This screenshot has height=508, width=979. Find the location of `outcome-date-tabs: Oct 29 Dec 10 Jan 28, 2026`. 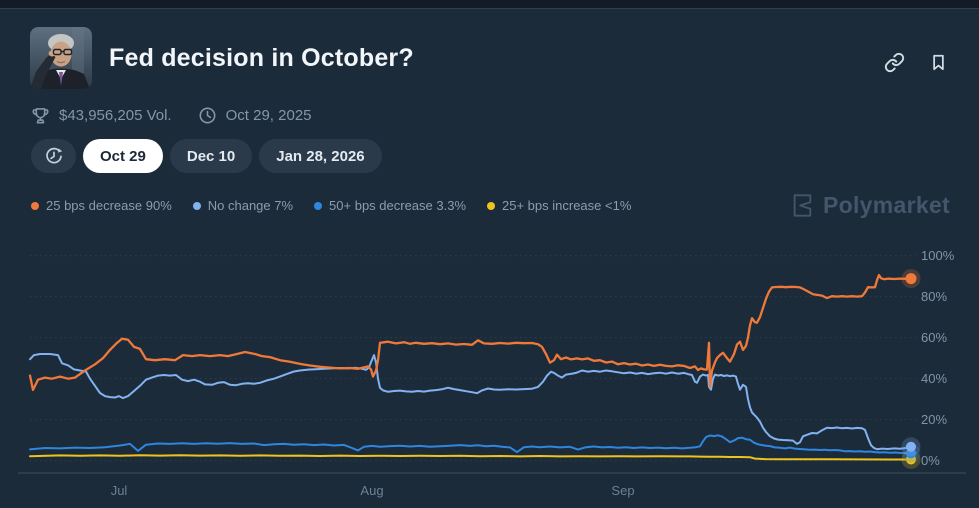

outcome-date-tabs: Oct 29 Dec 10 Jan 28, 2026 is located at coordinates (206, 156).